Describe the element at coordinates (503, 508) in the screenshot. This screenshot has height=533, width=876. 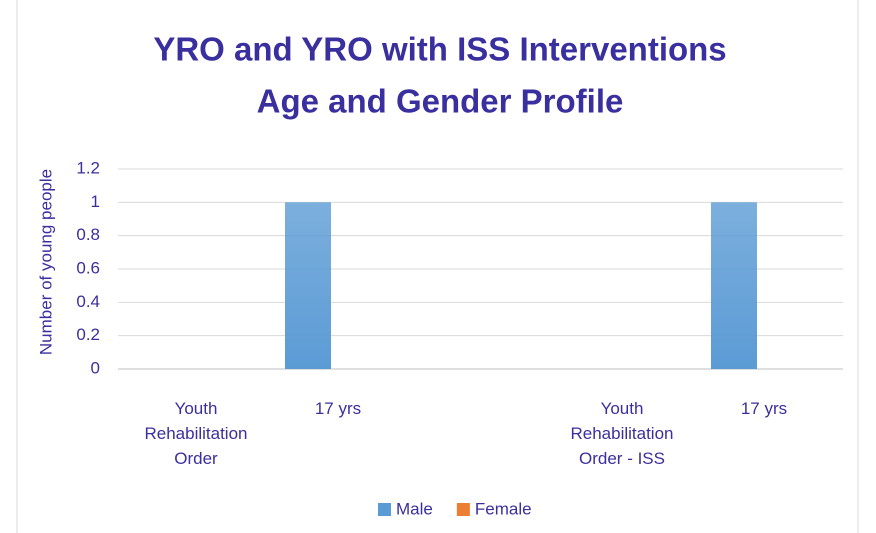
I see `legend-label: Female` at that location.